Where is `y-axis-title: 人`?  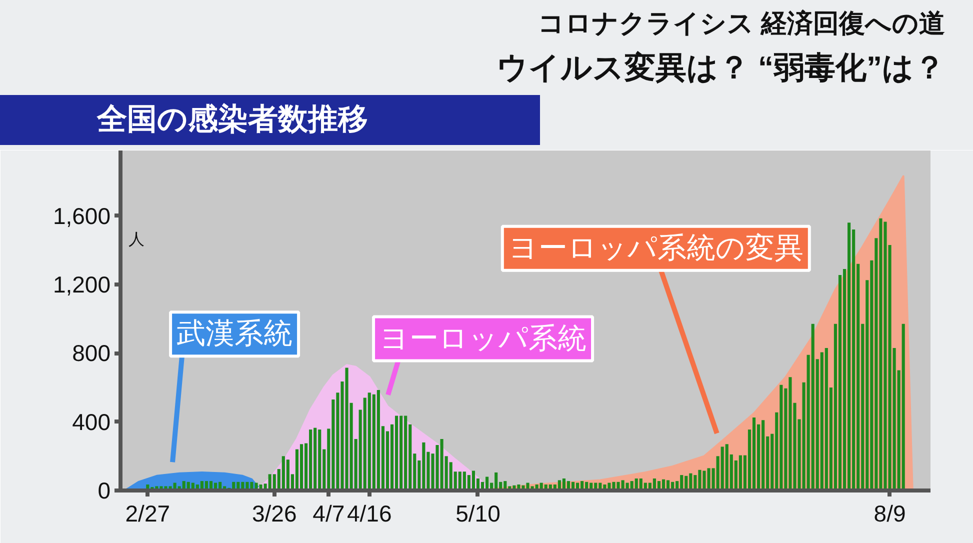 y-axis-title: 人 is located at coordinates (136, 239).